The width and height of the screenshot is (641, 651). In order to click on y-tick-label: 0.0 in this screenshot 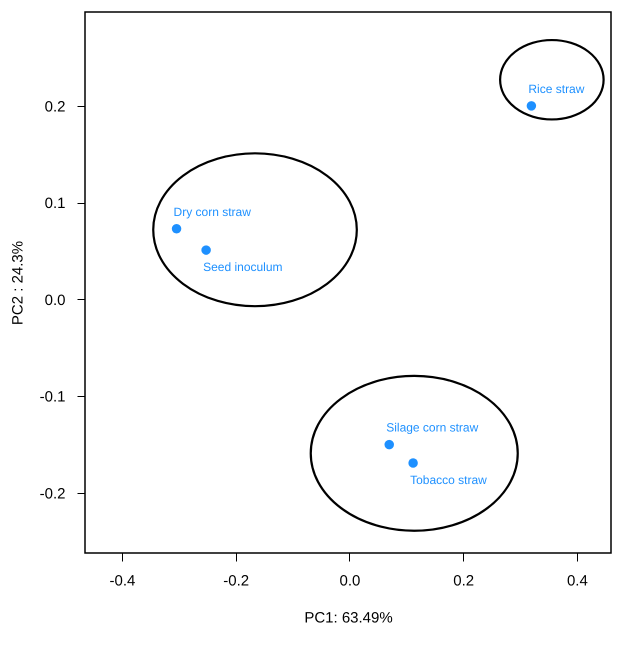, I will do `click(55, 300)`.